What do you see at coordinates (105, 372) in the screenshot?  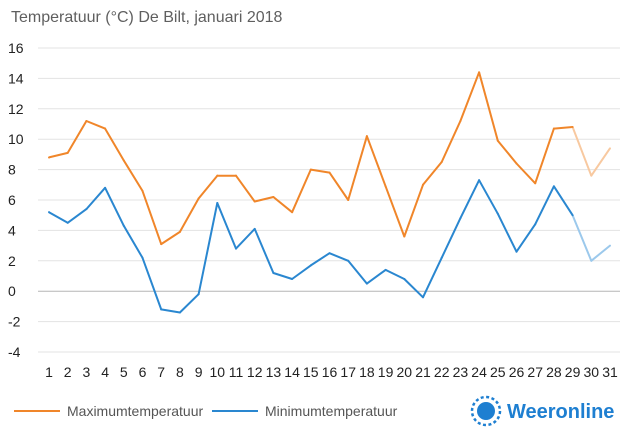 I see `x-tick-label: 4` at bounding box center [105, 372].